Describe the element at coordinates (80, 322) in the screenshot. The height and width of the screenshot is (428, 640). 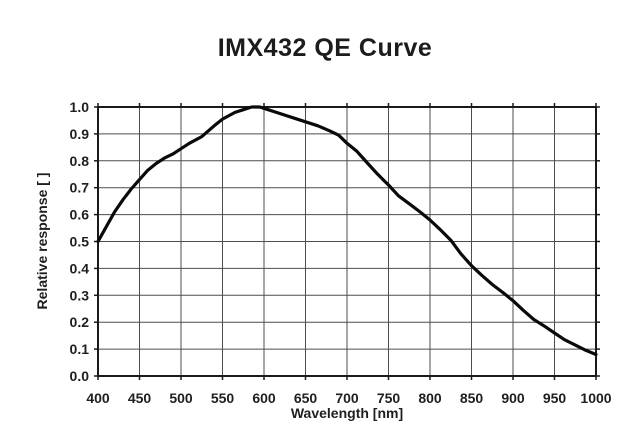
I see `y-tick-label: 0.2` at that location.